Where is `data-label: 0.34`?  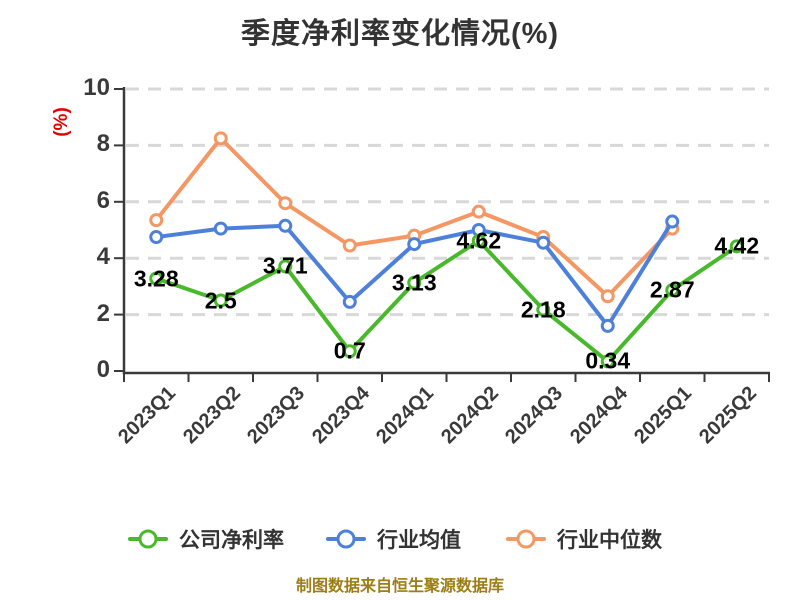 data-label: 0.34 is located at coordinates (608, 360).